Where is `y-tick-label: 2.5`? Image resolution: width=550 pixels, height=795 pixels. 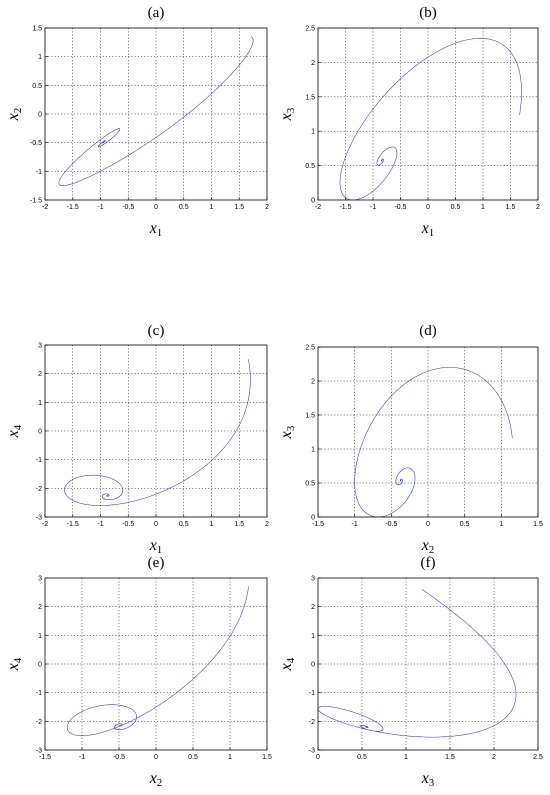
y-tick-label: 2.5 is located at coordinates (310, 348).